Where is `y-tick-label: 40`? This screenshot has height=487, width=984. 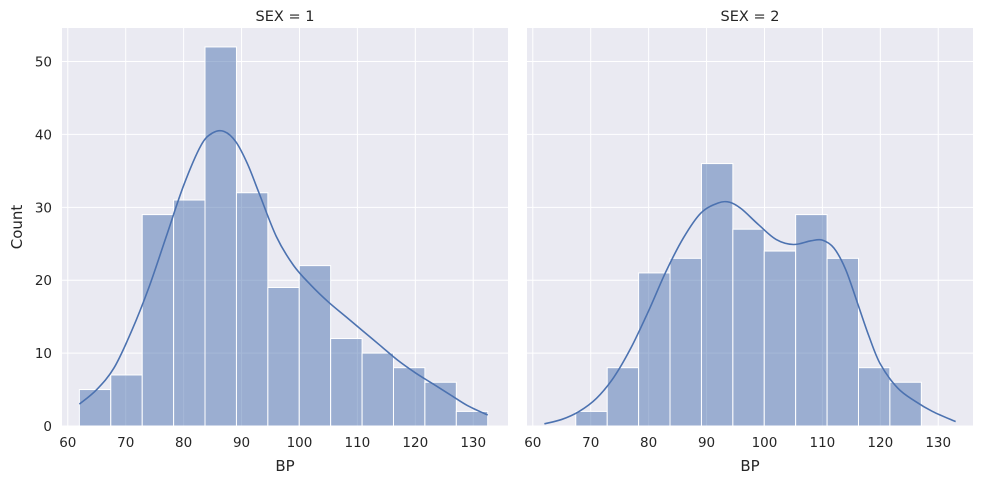 y-tick-label: 40 is located at coordinates (43, 135).